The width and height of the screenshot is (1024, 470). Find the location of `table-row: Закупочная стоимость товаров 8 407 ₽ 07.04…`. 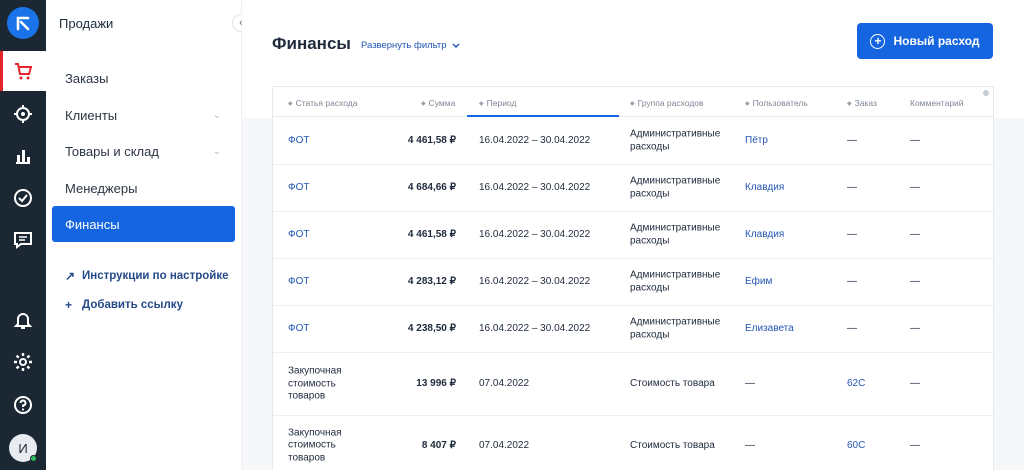

table-row: Закупочная стоимость товаров 8 407 ₽ 07.04… is located at coordinates (633, 443).